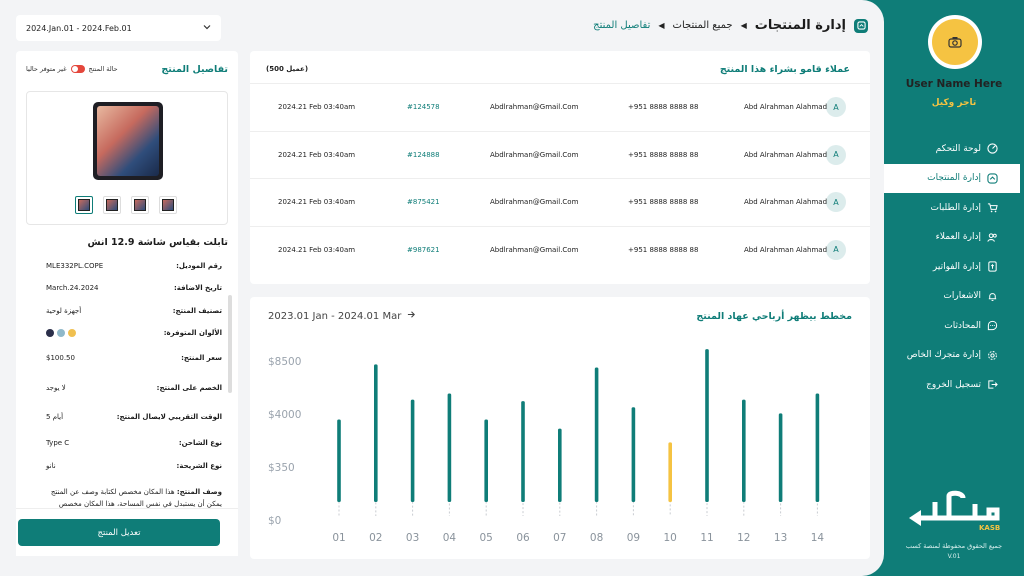 The image size is (1024, 576). I want to click on sidebar-item-store-settings: إدارة متجرك الخاص, so click(954, 356).